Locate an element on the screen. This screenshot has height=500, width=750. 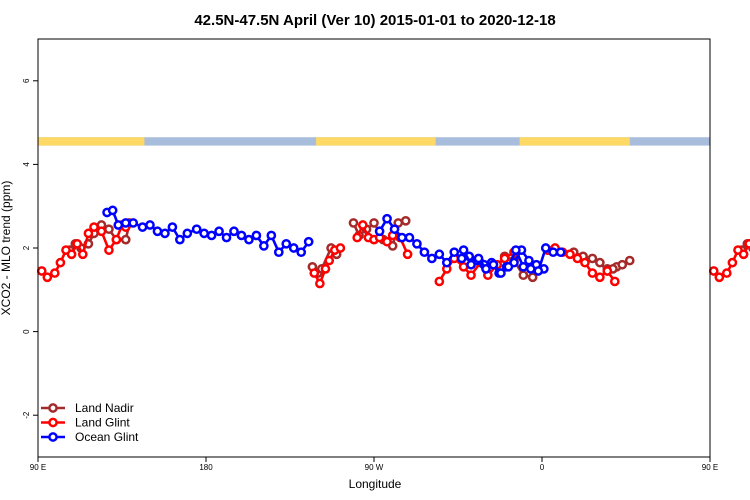
y-tick-label: 2 is located at coordinates (26, 247).